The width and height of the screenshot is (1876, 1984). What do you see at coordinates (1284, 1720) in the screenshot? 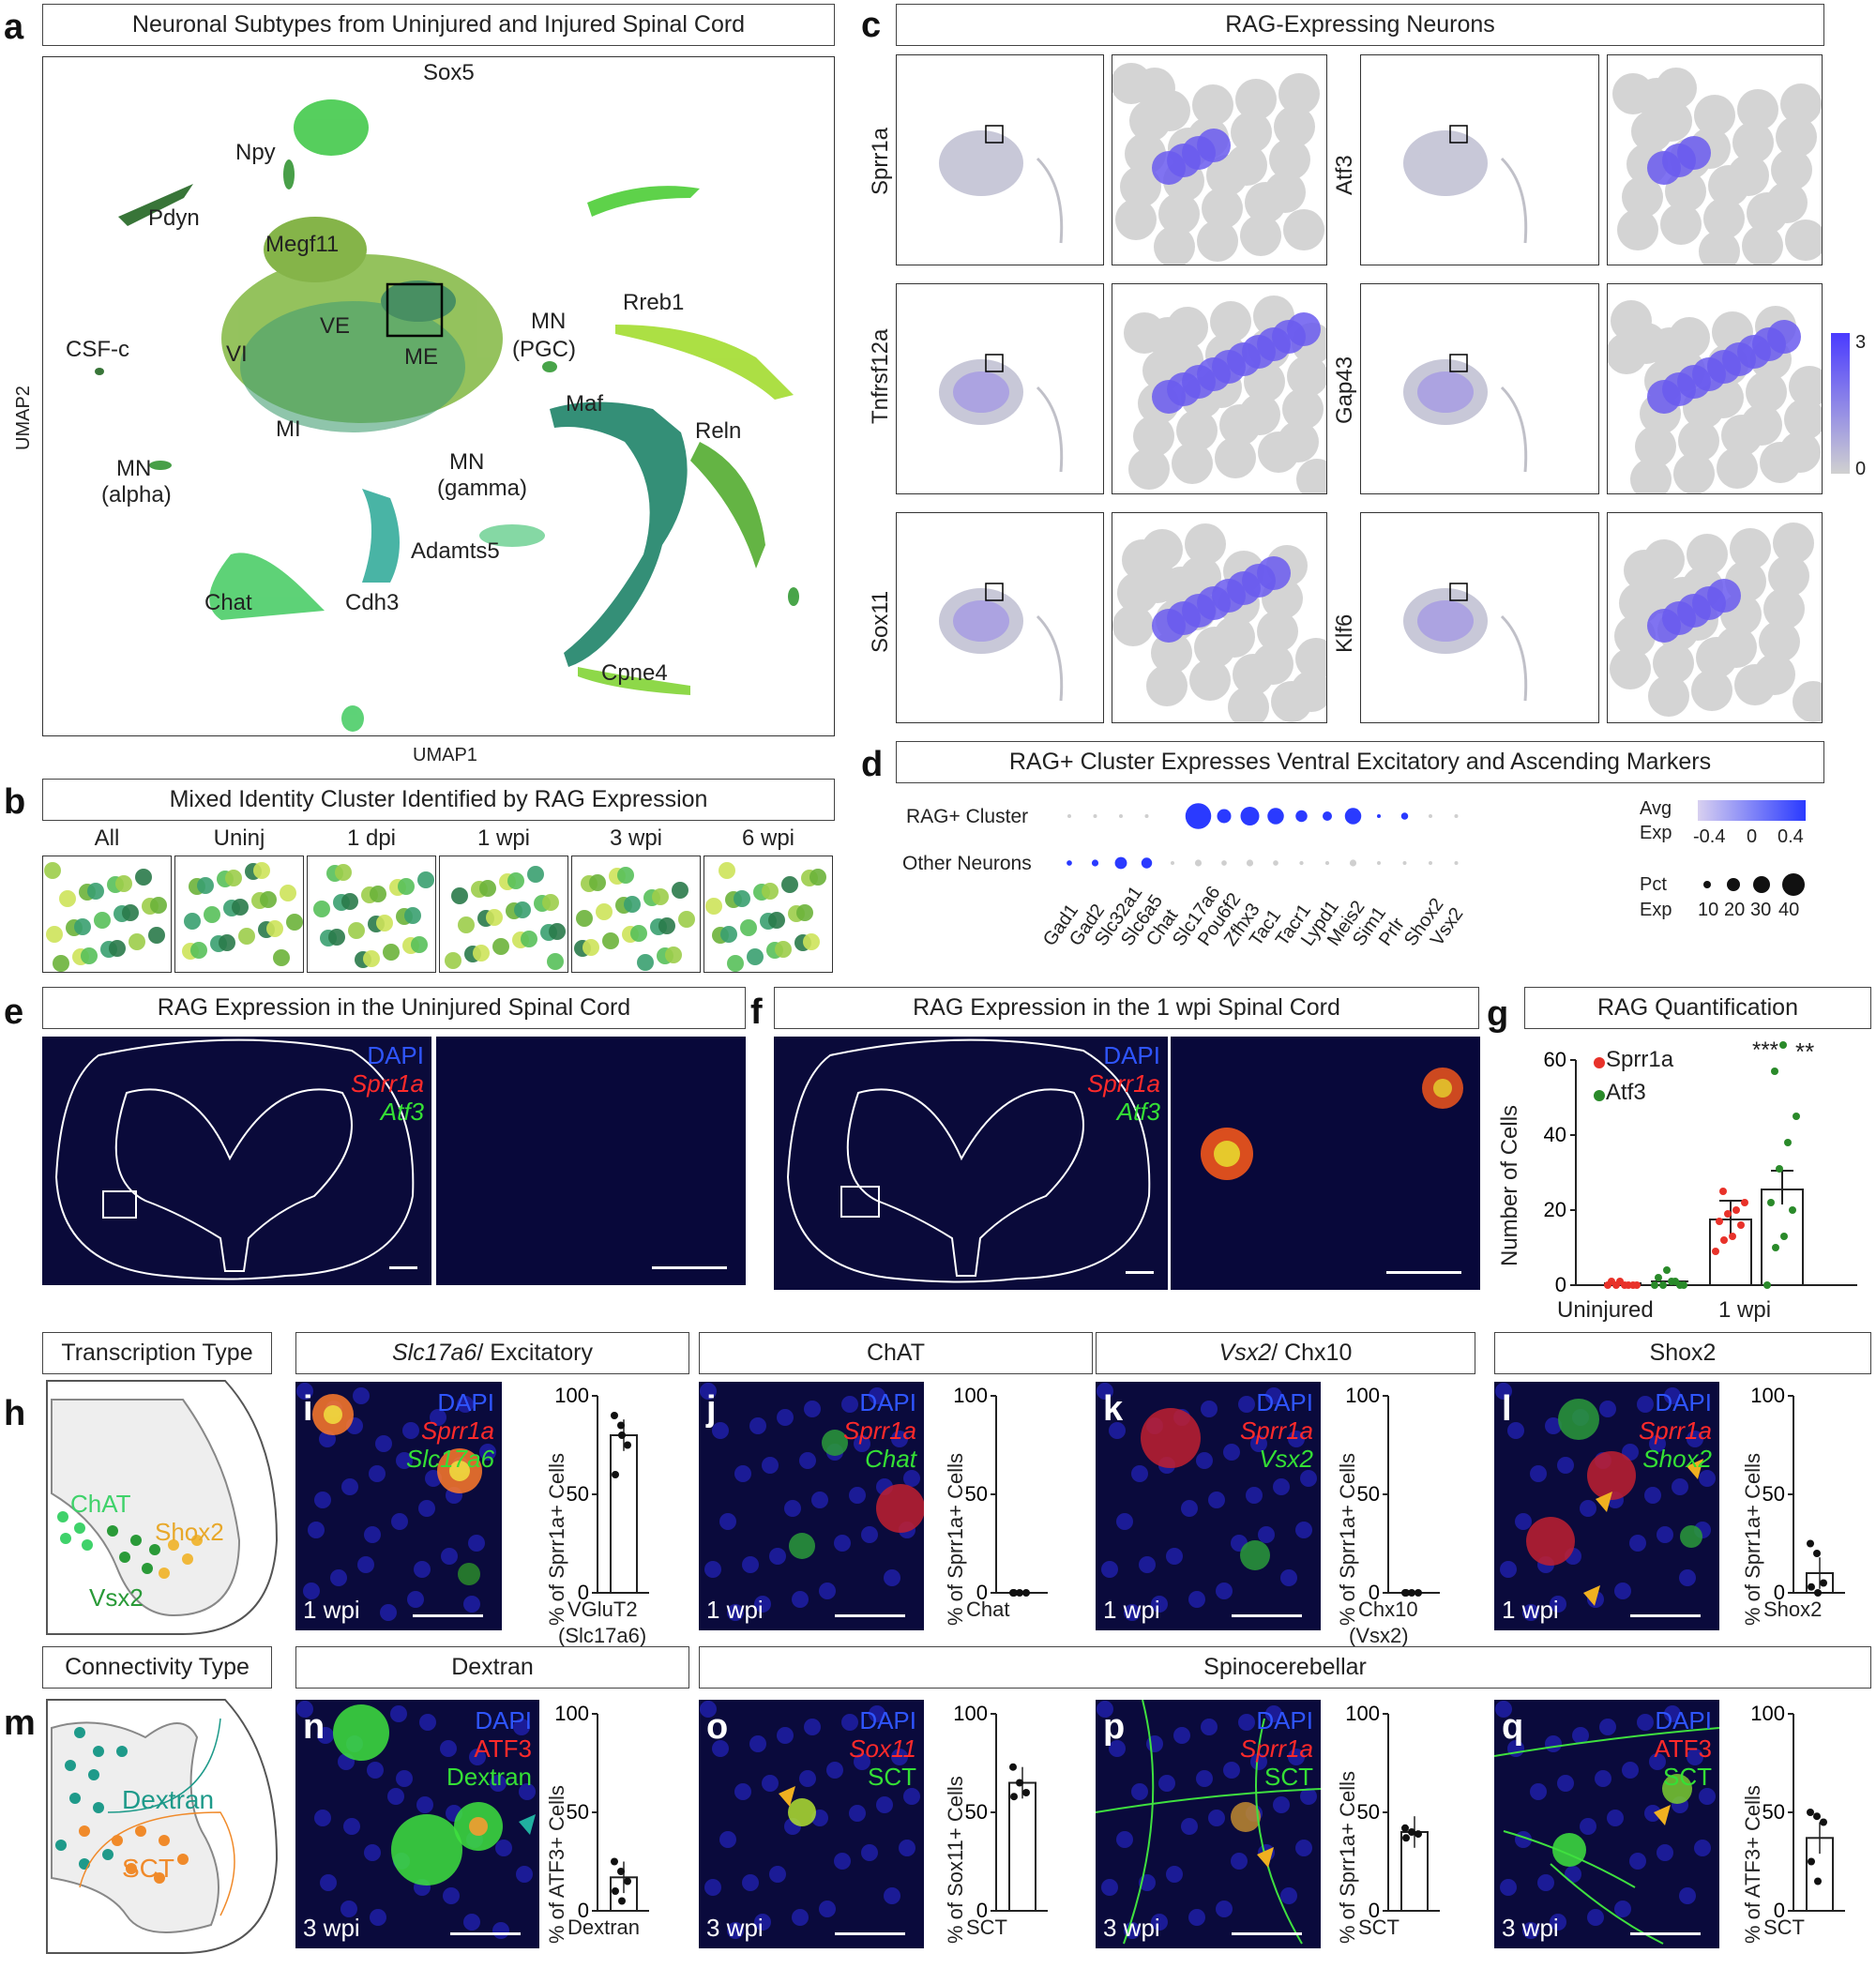
I see `stain-label: DAPI` at bounding box center [1284, 1720].